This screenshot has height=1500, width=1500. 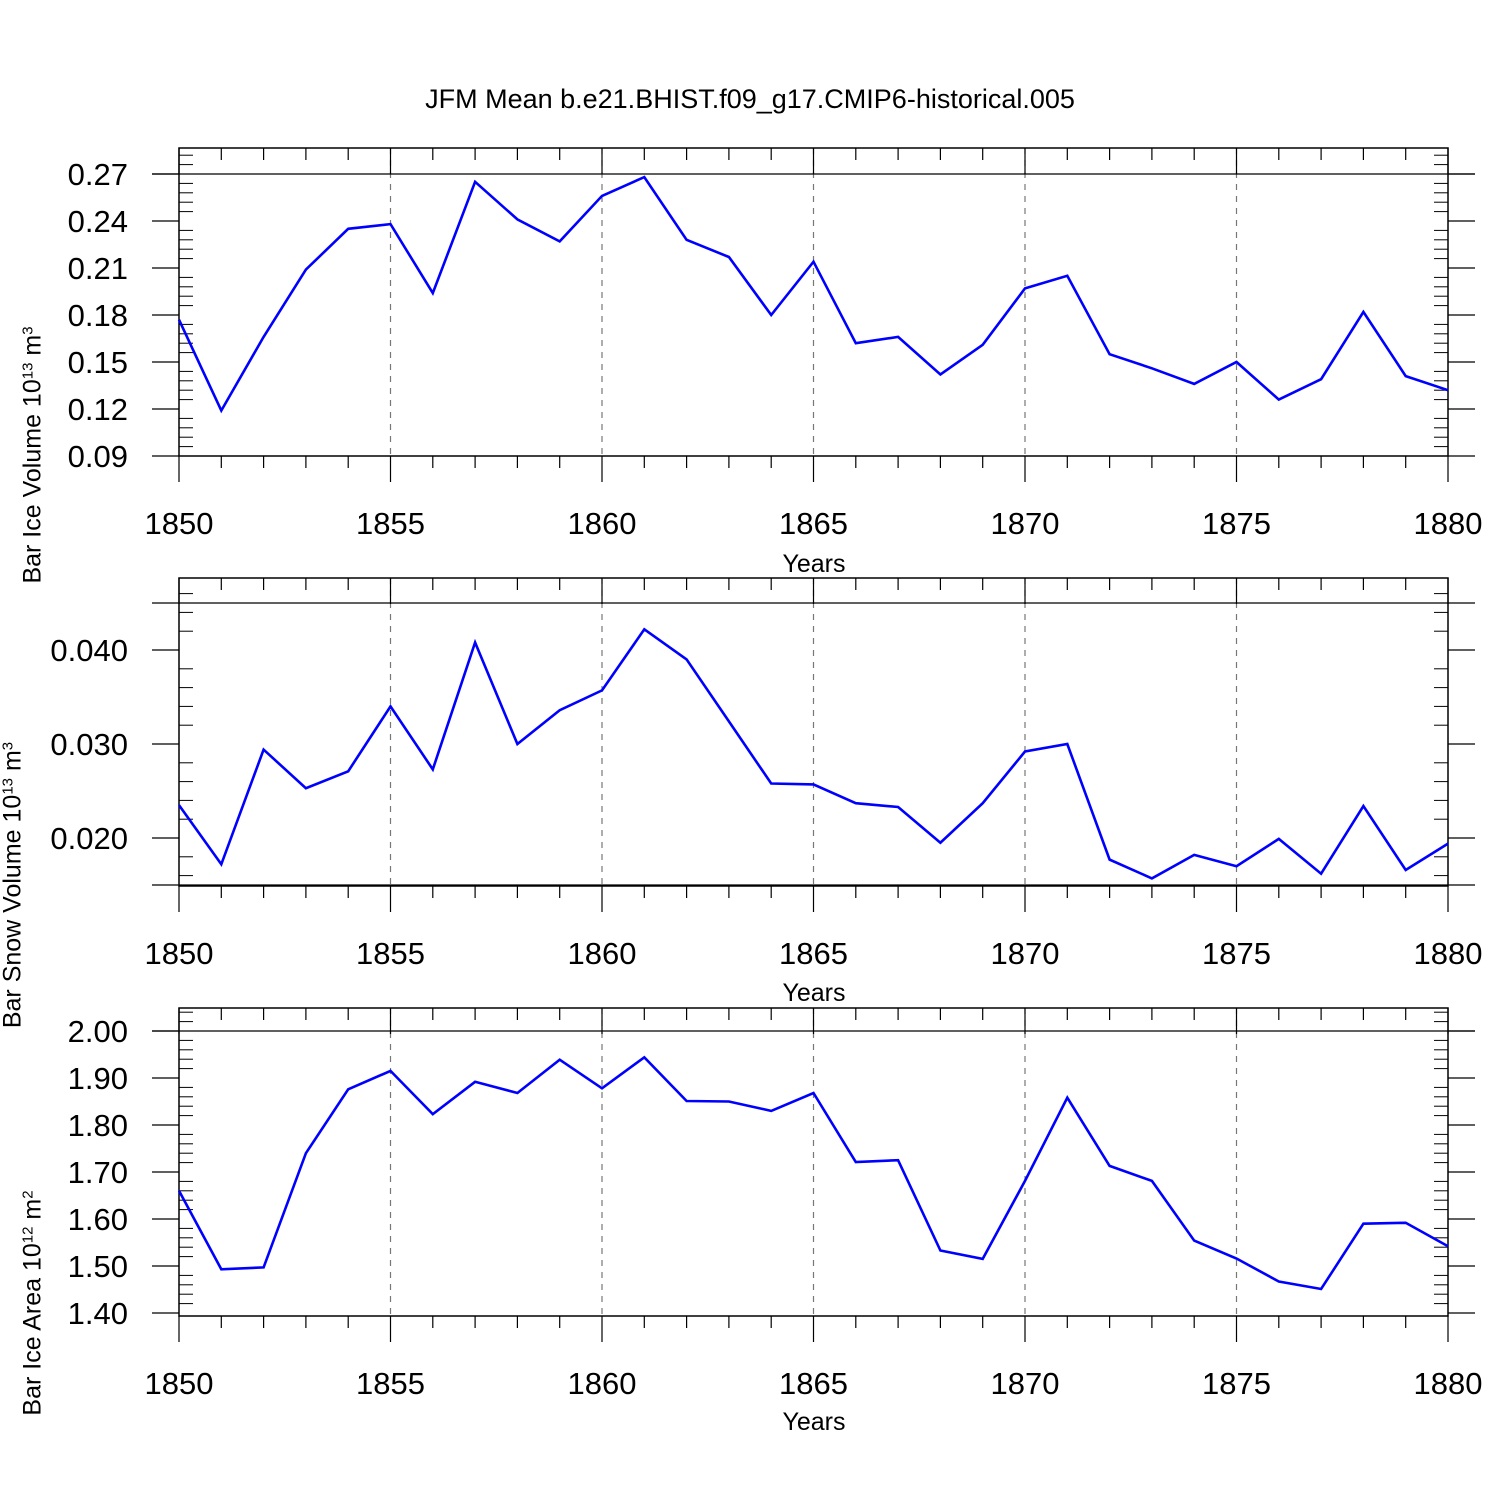 What do you see at coordinates (98, 1266) in the screenshot?
I see `y-tick-label: 1.50` at bounding box center [98, 1266].